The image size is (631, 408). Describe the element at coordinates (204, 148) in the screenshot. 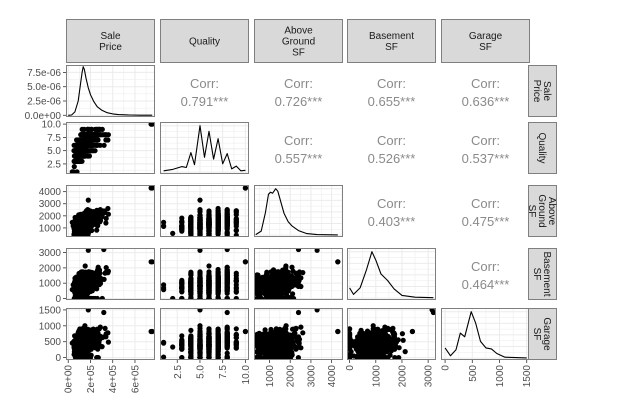

I see `panel-quality-vs-quality` at that location.